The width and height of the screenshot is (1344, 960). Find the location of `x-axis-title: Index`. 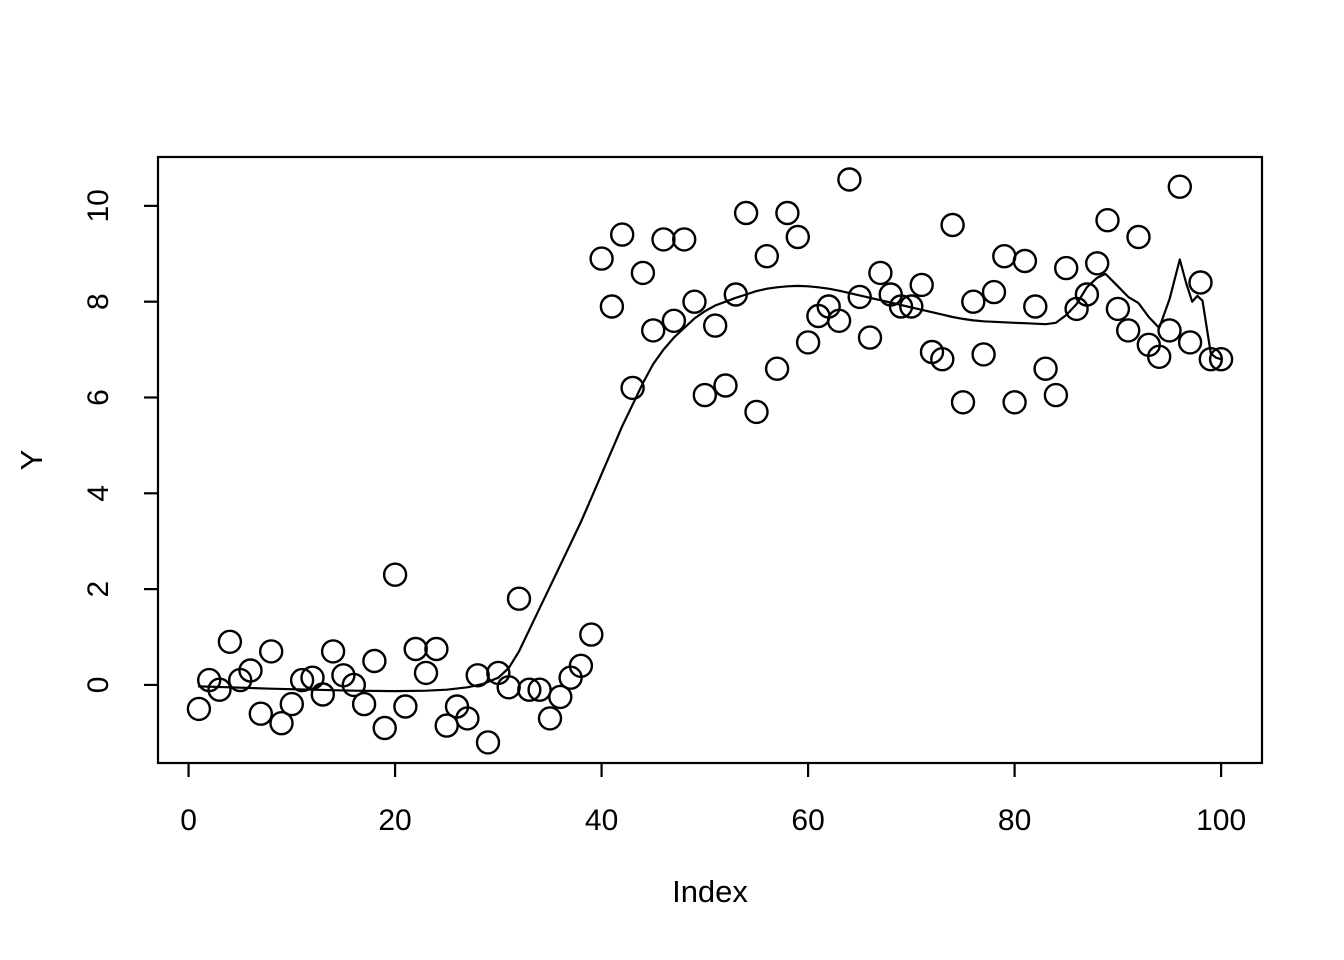

x-axis-title: Index is located at coordinates (710, 891).